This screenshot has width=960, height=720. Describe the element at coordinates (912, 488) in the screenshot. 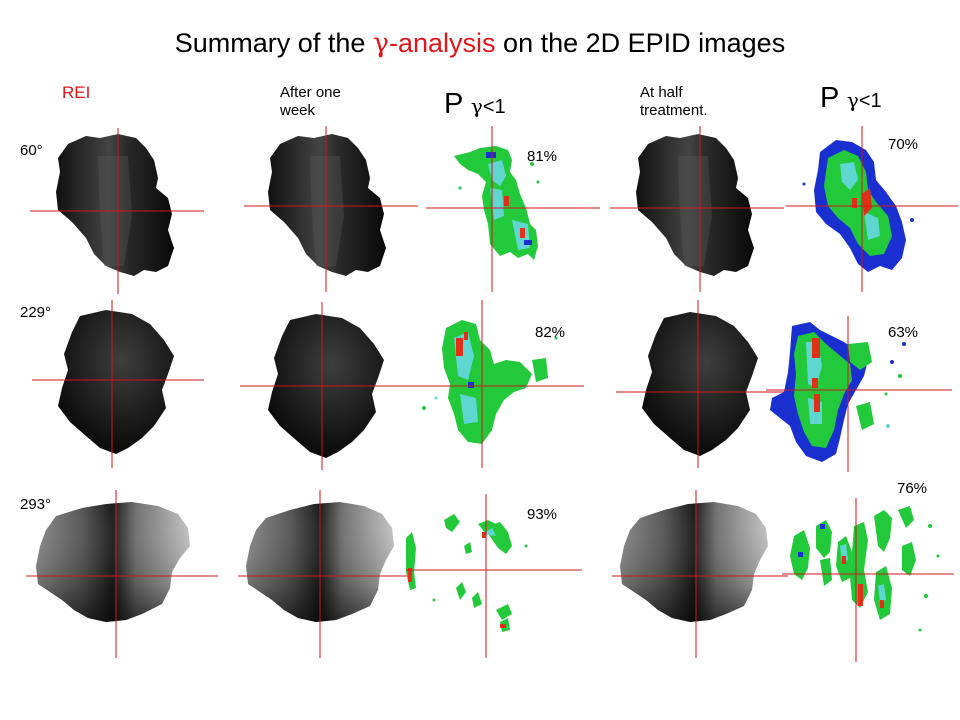

I see `pass-rate-half-row-3: 76%` at that location.